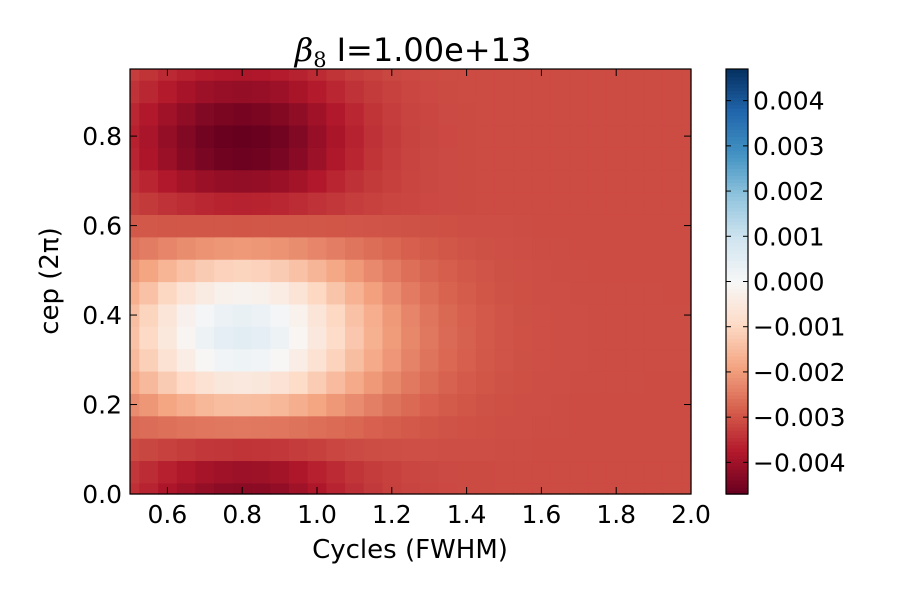 Image resolution: width=900 pixels, height=600 pixels. Describe the element at coordinates (304, 50) in the screenshot. I see `title-symbol: β` at that location.